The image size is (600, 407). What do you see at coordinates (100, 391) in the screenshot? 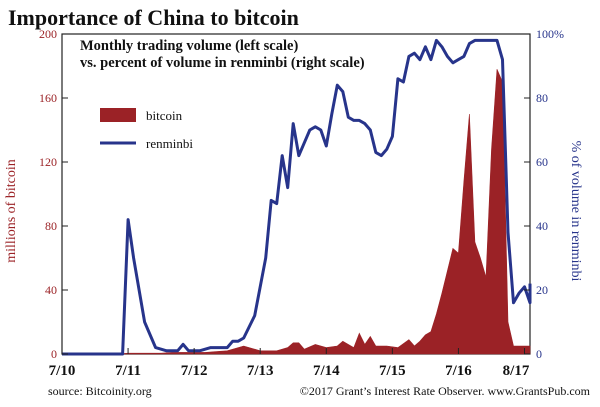
I see `source-note: source: Bitcoinity.org` at bounding box center [100, 391].